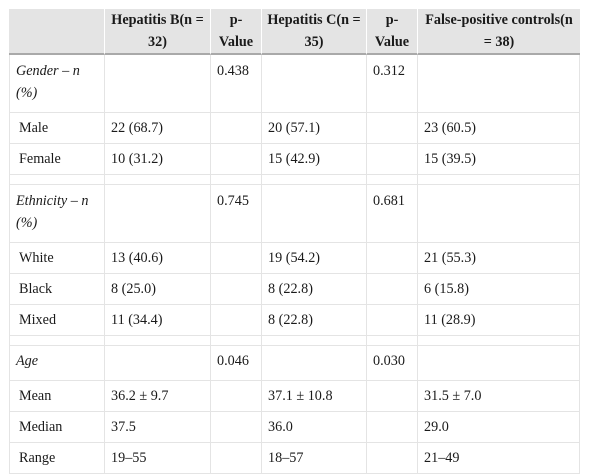 This screenshot has height=474, width=590. I want to click on cell-controls: 15 (39.5), so click(499, 159).